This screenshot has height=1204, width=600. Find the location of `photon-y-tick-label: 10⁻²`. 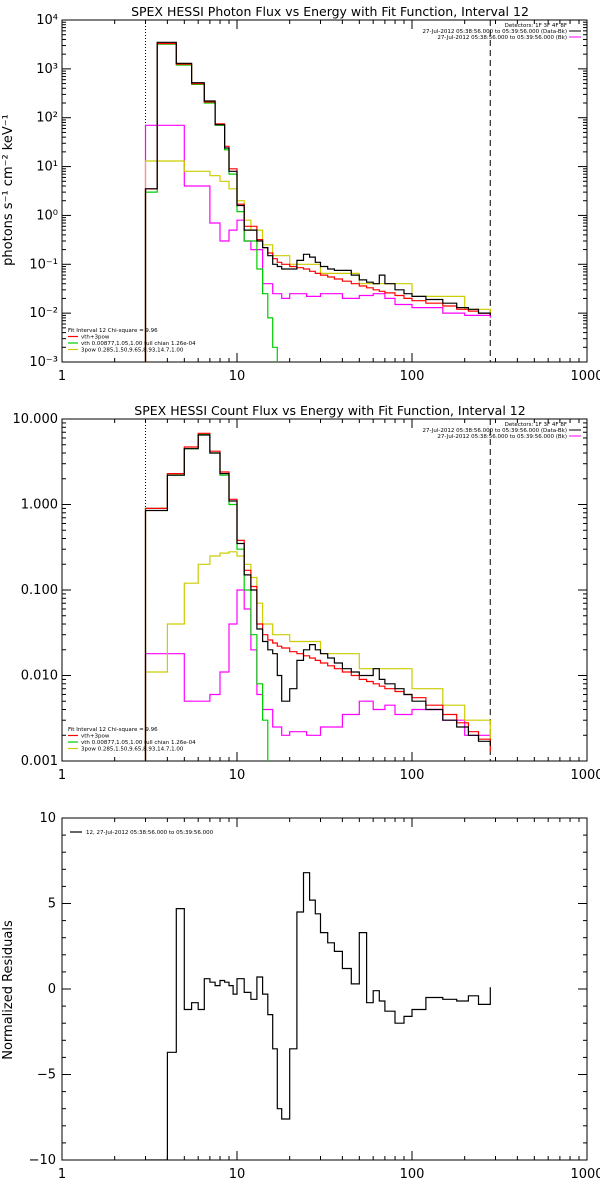

photon-y-tick-label: 10⁻² is located at coordinates (43, 313).